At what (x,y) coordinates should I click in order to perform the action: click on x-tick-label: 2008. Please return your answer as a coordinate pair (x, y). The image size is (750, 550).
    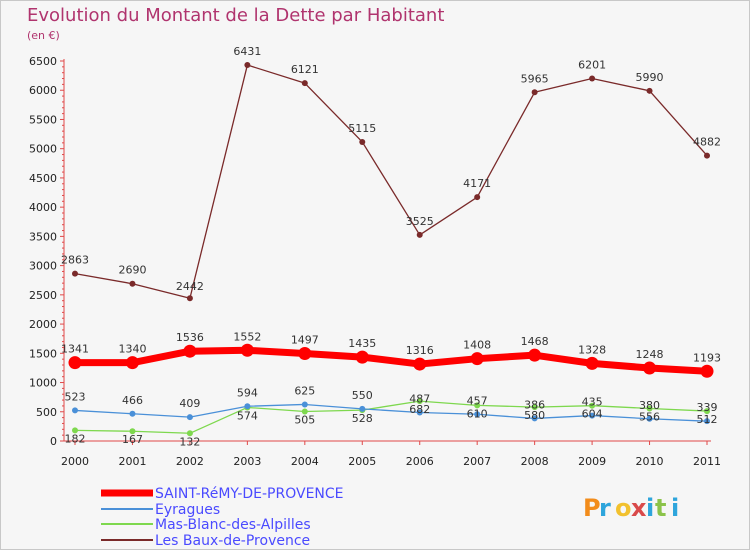
    Looking at the image, I should click on (535, 461).